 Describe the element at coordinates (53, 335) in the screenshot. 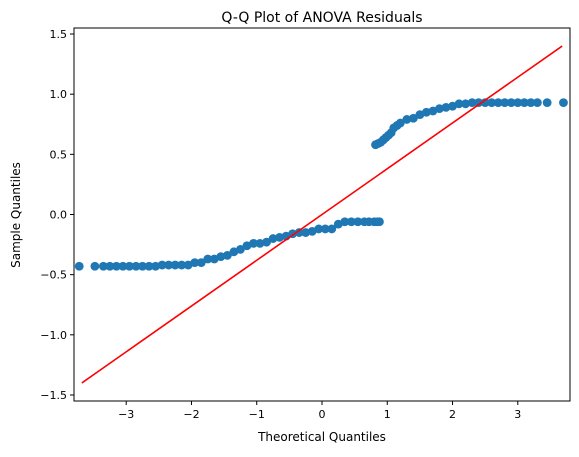

I see `y-tick-label: −1.0` at that location.